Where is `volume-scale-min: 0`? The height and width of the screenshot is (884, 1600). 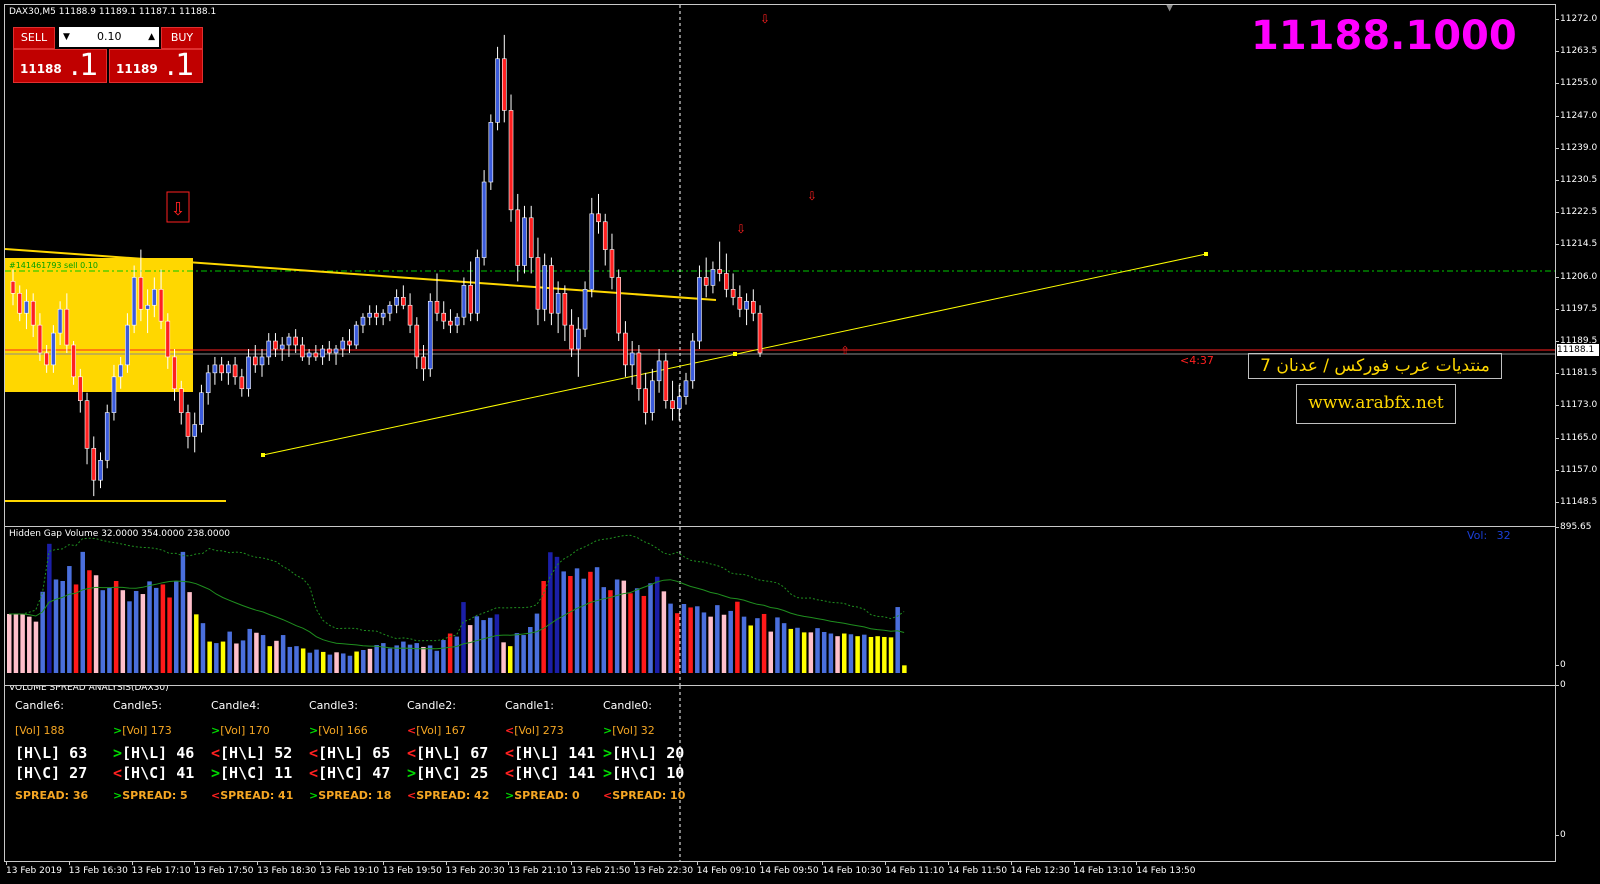 volume-scale-min: 0 is located at coordinates (1560, 665).